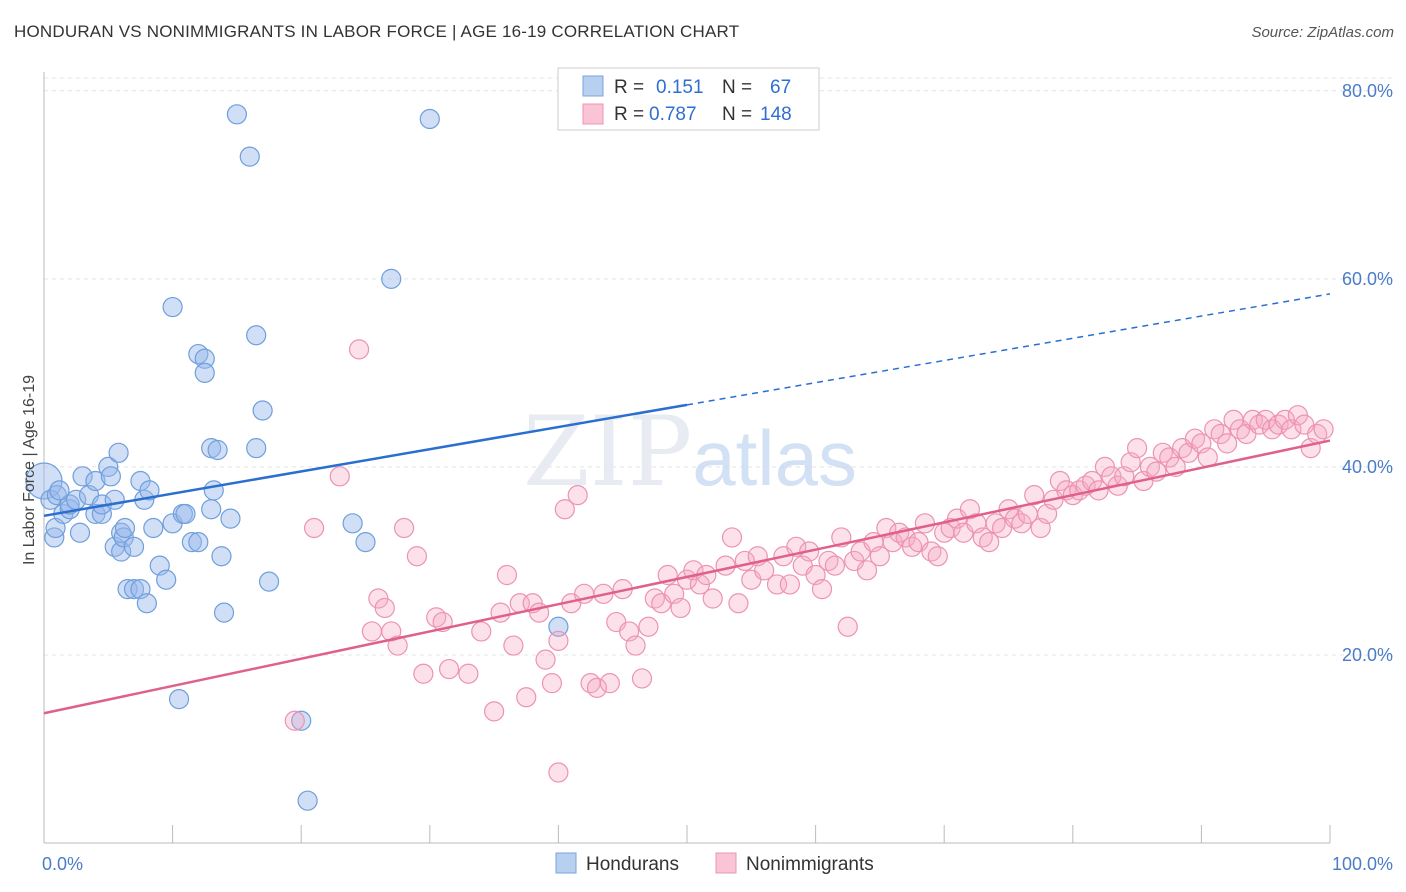 The width and height of the screenshot is (1406, 892). I want to click on legend: R = 0.151 N = 67 R = 0.787 N = 148, so click(688, 99).